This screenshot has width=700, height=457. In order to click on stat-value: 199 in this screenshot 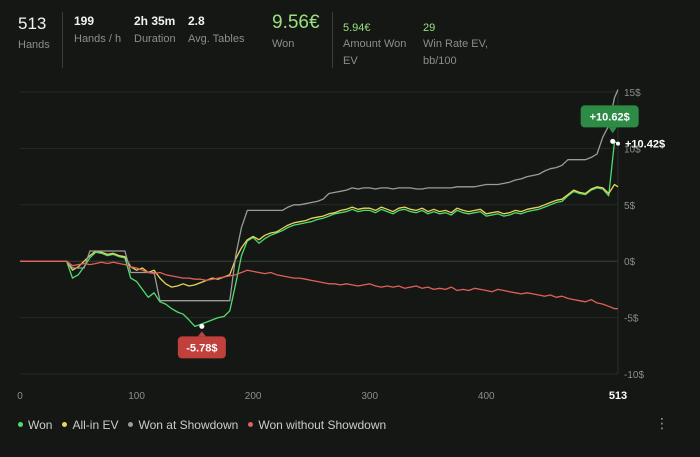, I will do `click(84, 21)`.